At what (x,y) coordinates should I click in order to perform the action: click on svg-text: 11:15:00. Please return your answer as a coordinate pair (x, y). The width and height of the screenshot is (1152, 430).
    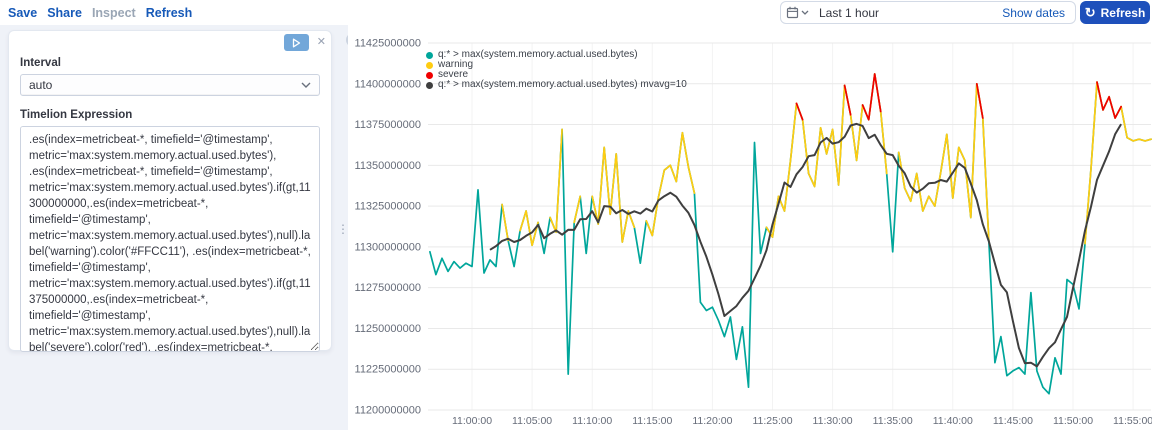
    Looking at the image, I should click on (652, 421).